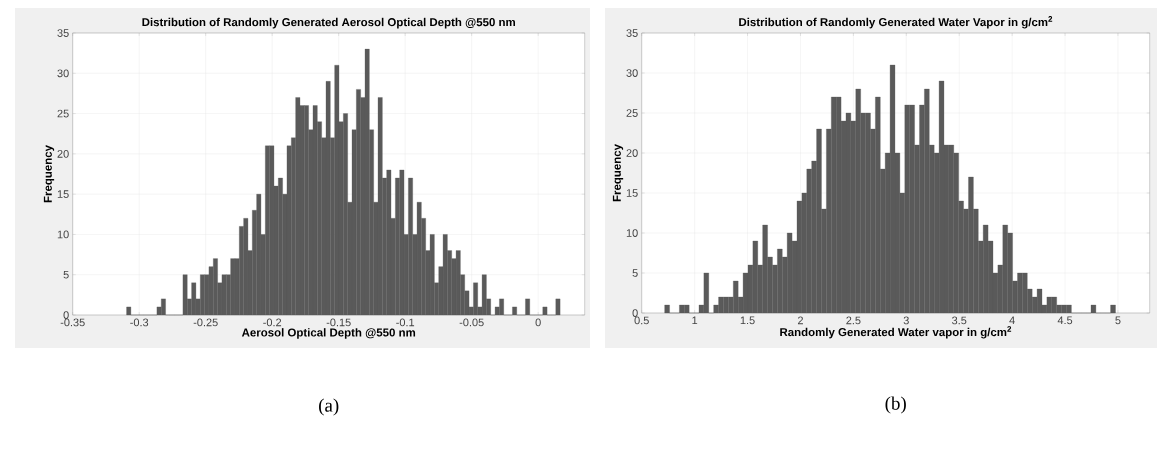  I want to click on x-tick-label: -0.25, so click(205, 322).